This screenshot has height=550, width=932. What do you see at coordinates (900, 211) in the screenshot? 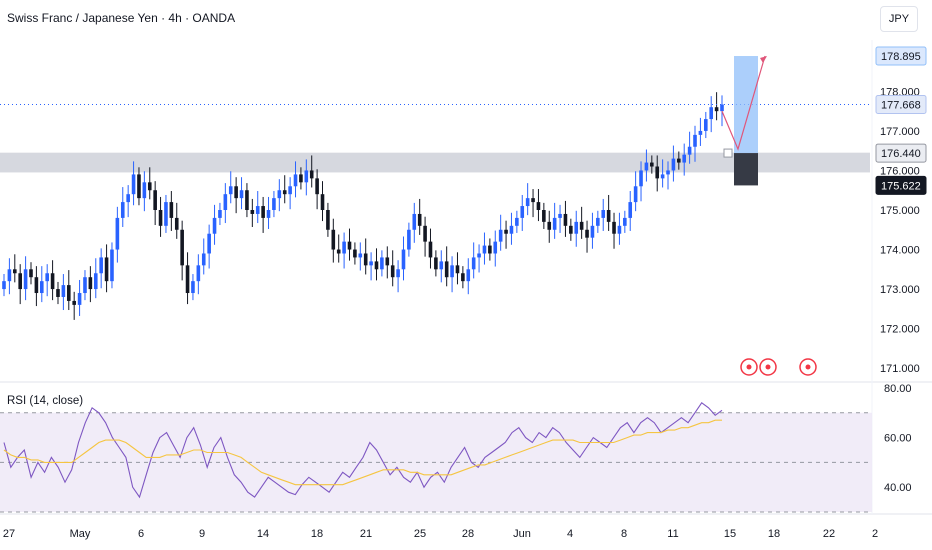
I see `price-tick-label: 175.000` at bounding box center [900, 211].